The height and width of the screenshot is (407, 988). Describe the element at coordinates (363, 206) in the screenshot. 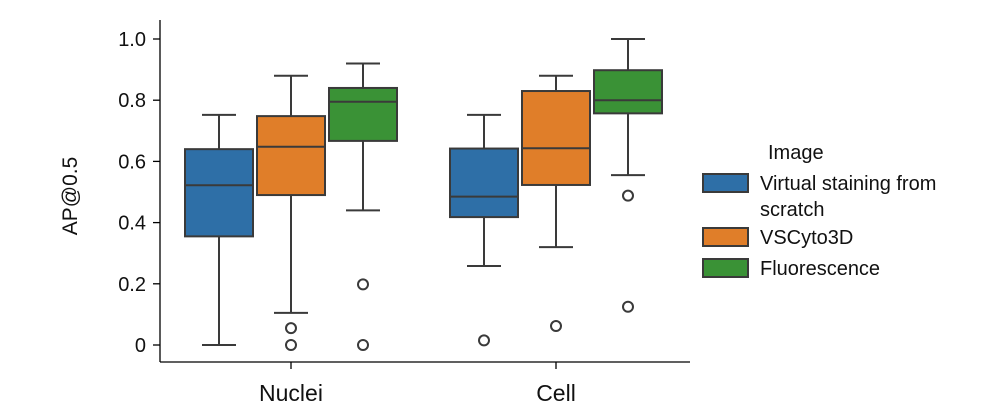

I see `box-fluorescence-nuclei` at that location.